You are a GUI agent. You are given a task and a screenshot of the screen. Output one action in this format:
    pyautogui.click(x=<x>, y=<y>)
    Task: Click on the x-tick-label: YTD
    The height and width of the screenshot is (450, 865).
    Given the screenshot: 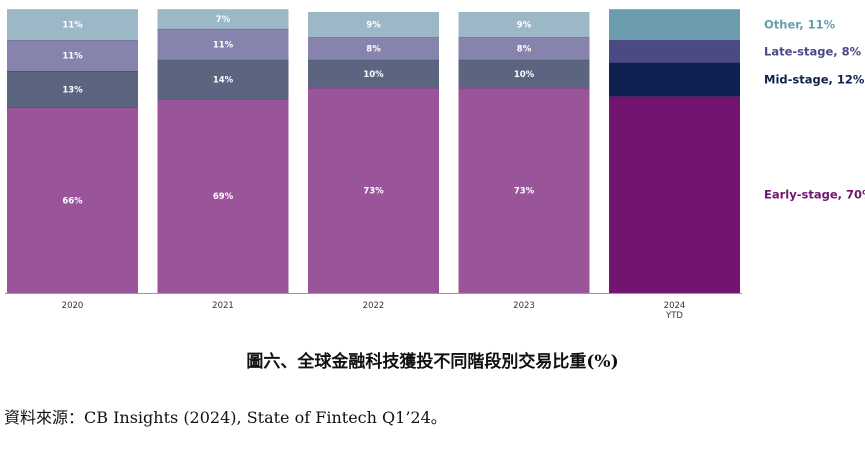 What is the action you would take?
    pyautogui.click(x=674, y=316)
    